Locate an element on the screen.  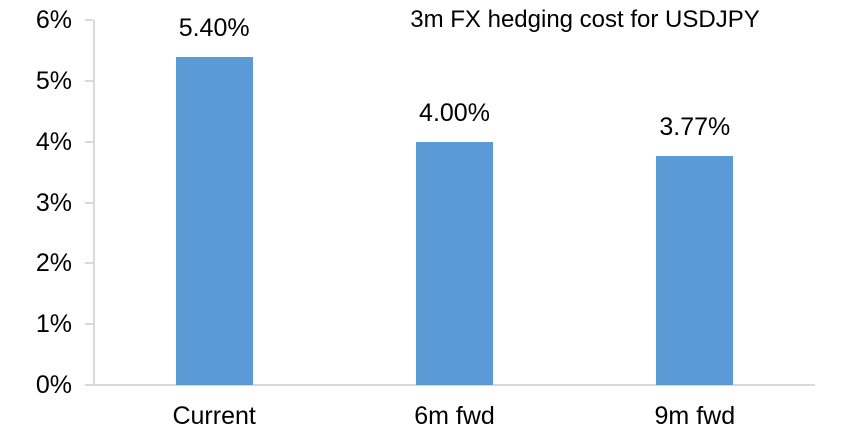
bar-data-label: 3.77% is located at coordinates (695, 126).